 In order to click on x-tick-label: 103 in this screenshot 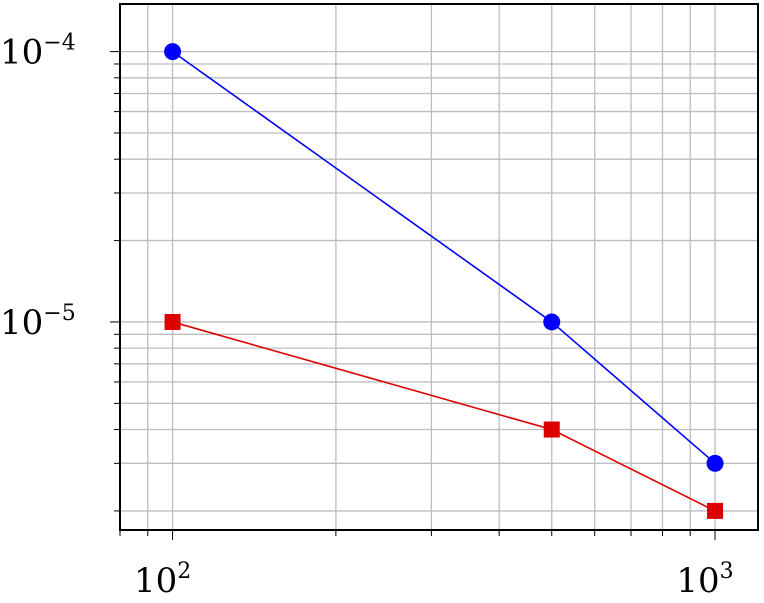, I will do `click(704, 580)`.